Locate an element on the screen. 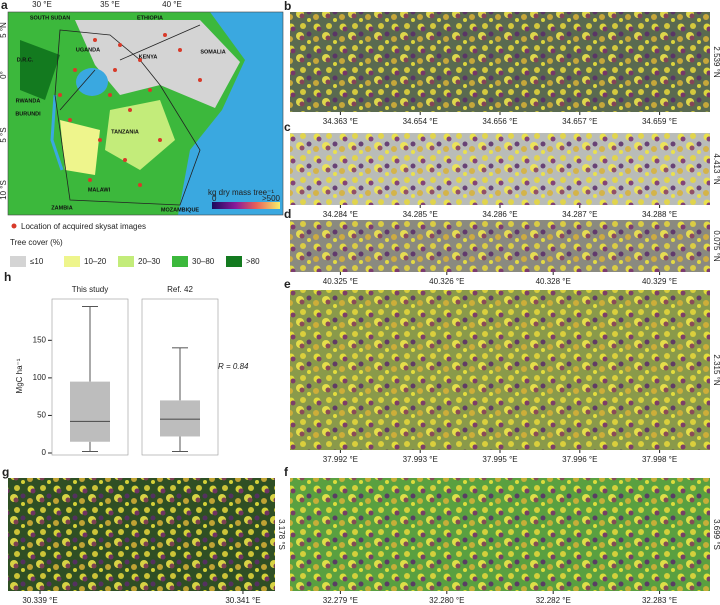 The height and width of the screenshot is (605, 720). country-label: UGANDA is located at coordinates (88, 50).